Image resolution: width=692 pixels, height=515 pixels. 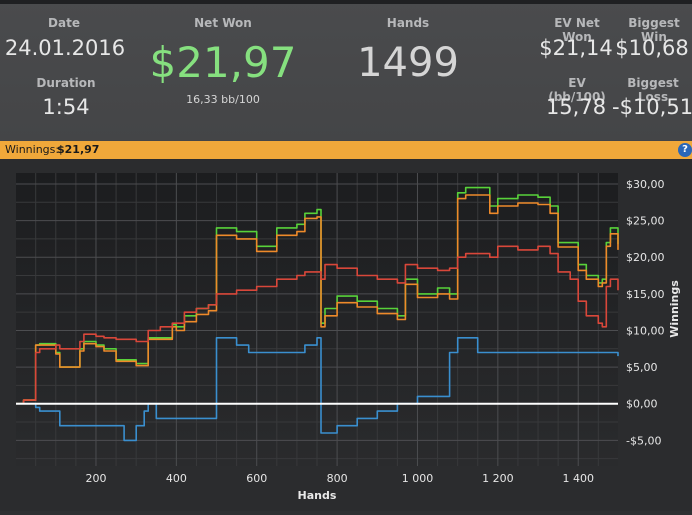 I want to click on biggest-win-label: Biggest Win, so click(x=654, y=30).